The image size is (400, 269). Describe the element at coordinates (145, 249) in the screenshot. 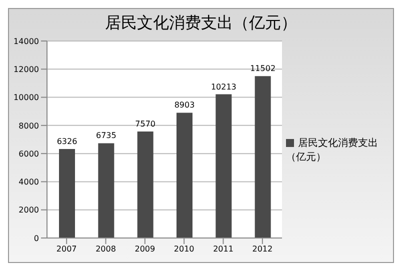

I see `x-tick-label: 2009` at that location.